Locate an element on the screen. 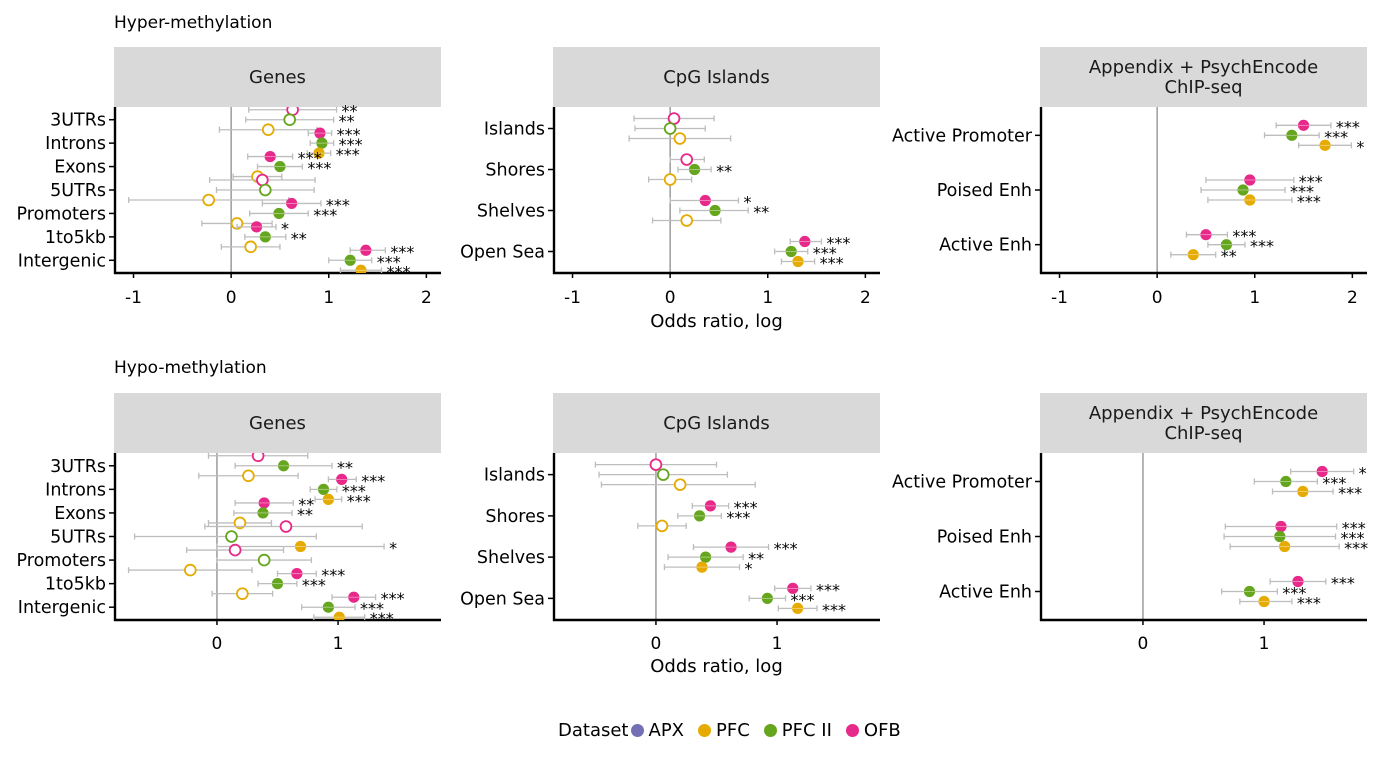 The height and width of the screenshot is (768, 1382). point-ofb-5utrs is located at coordinates (286, 526).